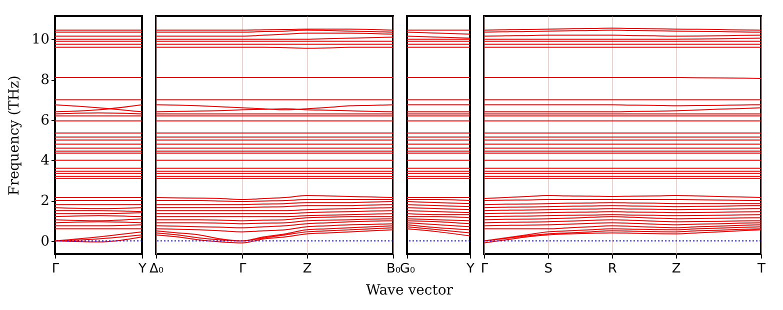  What do you see at coordinates (41, 40) in the screenshot?
I see `y-tick-label: 10` at bounding box center [41, 40].